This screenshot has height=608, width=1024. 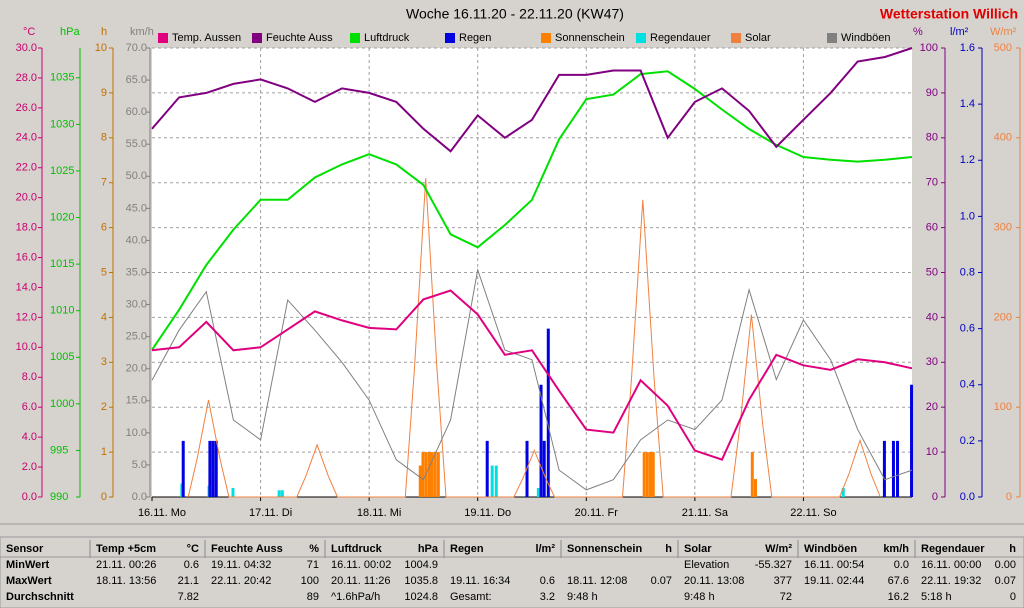 I want to click on column-name: Windböen, so click(x=830, y=549).